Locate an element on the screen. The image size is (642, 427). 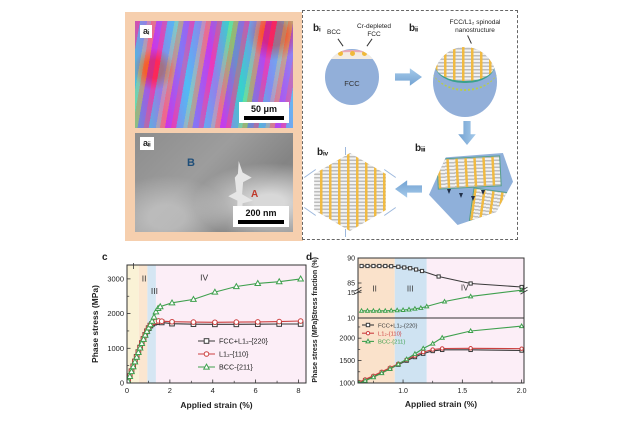
scalebar-ai-bar is located at coordinates (264, 118).